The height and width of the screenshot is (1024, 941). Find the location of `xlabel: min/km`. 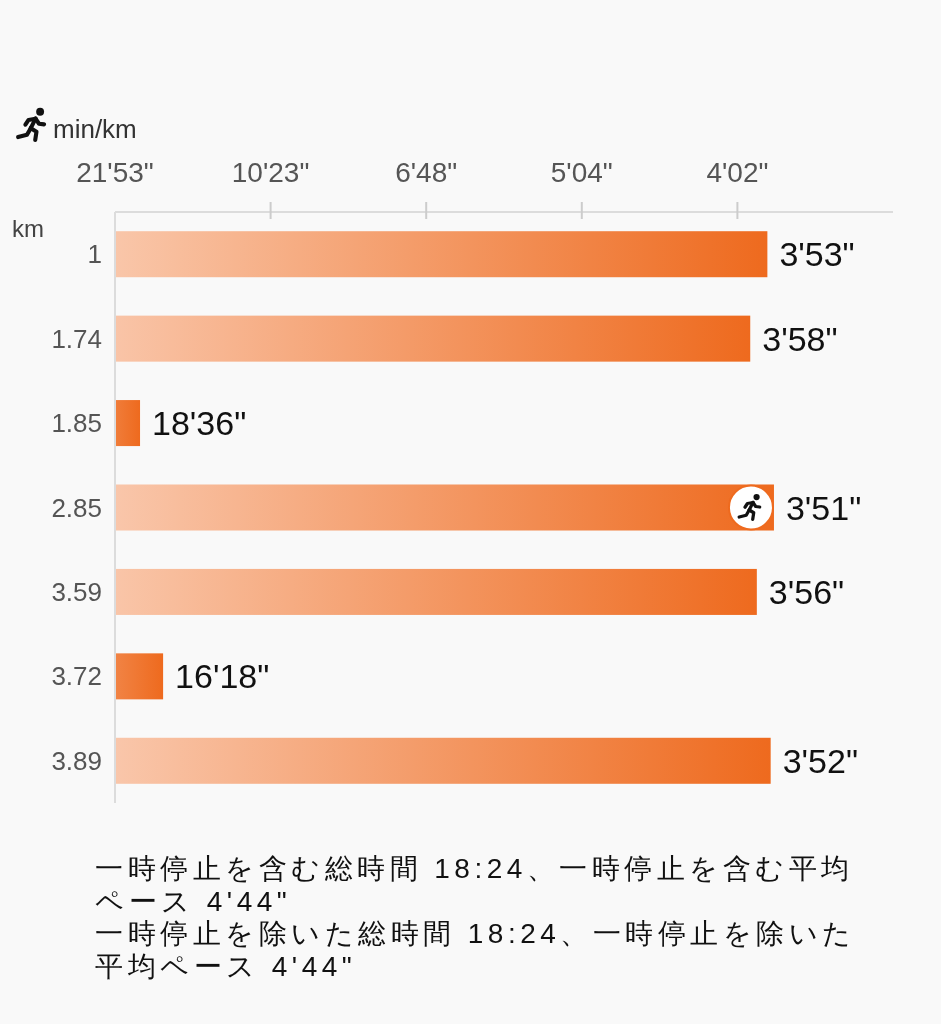

xlabel: min/km is located at coordinates (95, 129).